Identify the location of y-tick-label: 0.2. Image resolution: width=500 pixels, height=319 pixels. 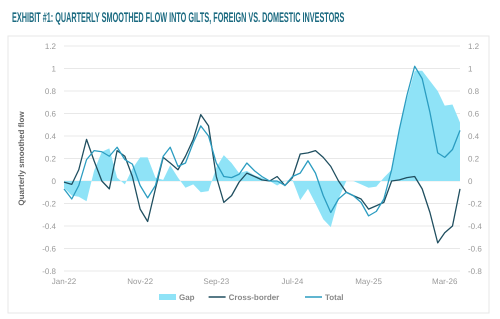
(50, 159).